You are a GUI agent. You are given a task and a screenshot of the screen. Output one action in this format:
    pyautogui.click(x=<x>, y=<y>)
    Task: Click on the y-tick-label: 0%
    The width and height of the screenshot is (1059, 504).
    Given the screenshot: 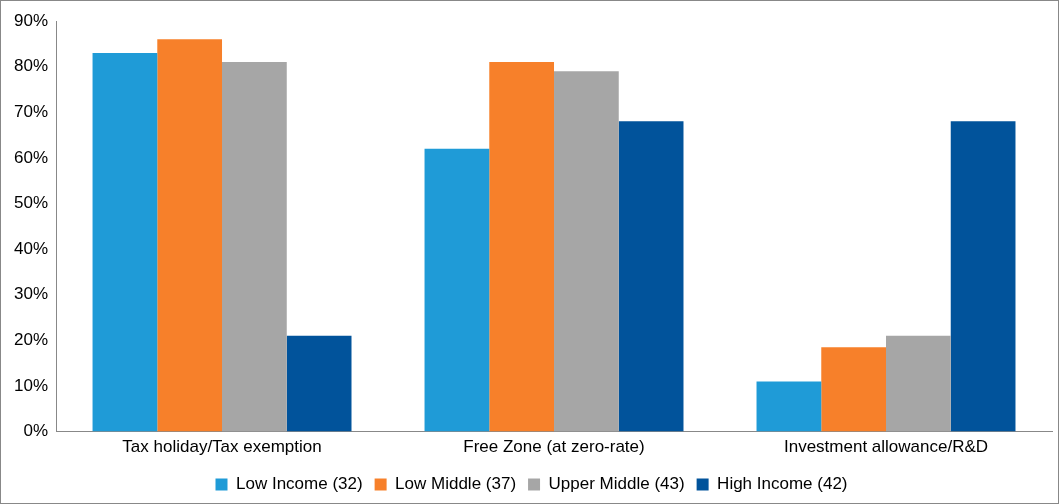 What is the action you would take?
    pyautogui.click(x=36, y=431)
    